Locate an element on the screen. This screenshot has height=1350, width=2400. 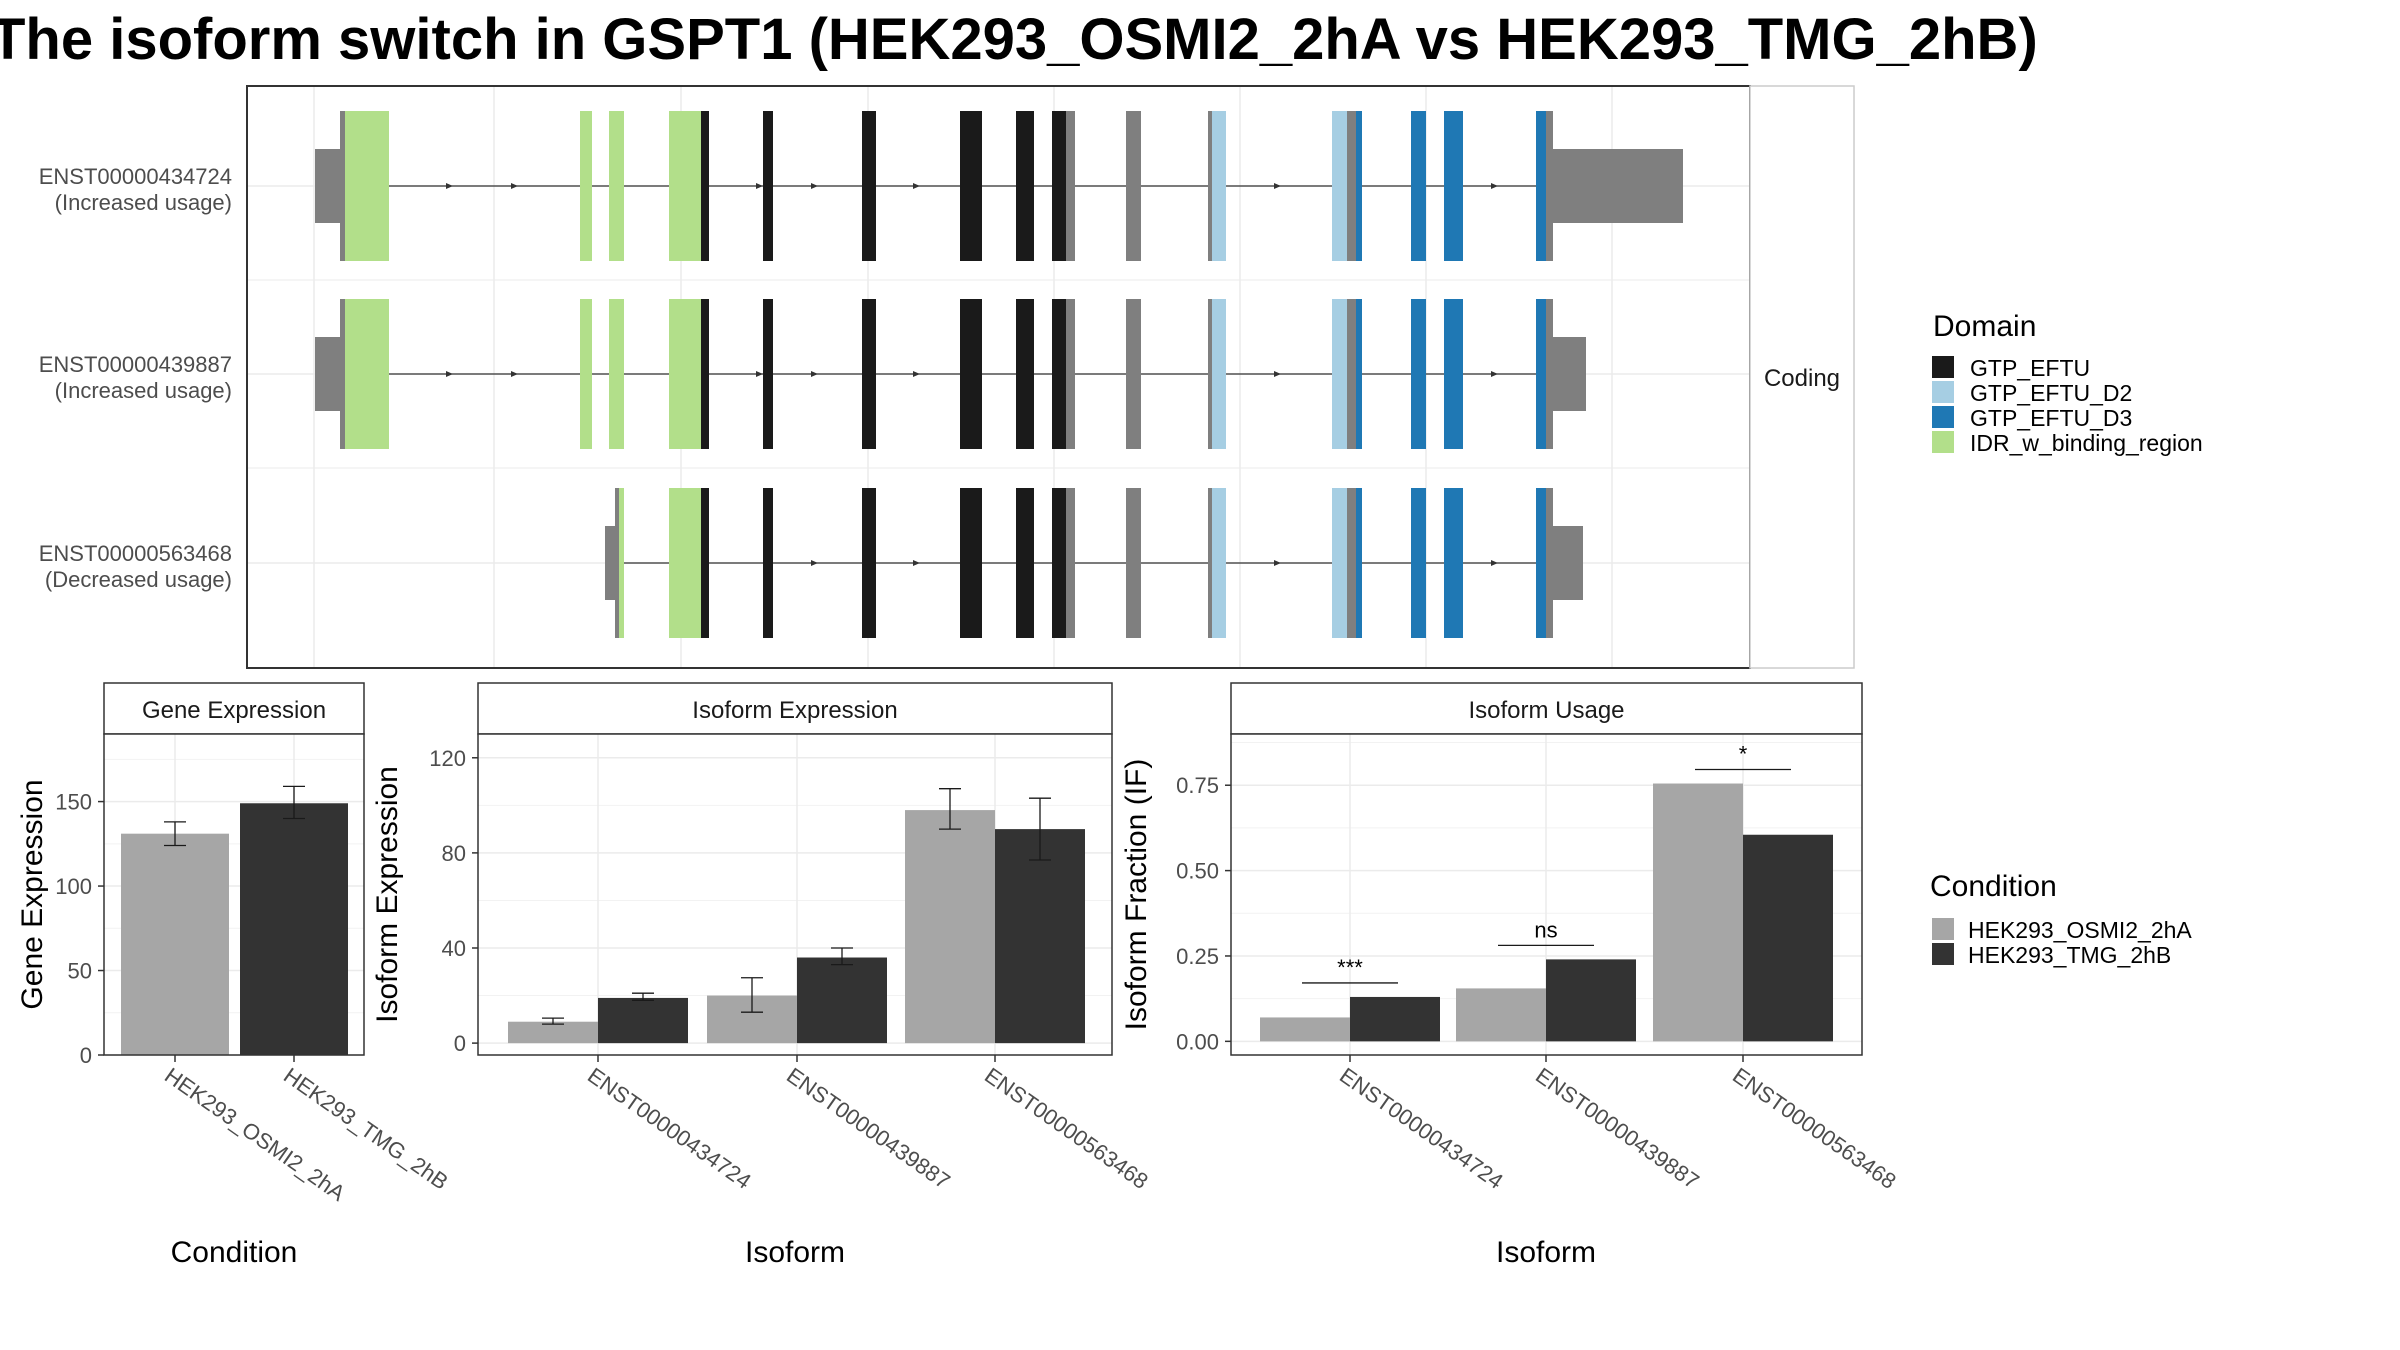
isoform-label-1-id: ENST00000434724 is located at coordinates (135, 176).